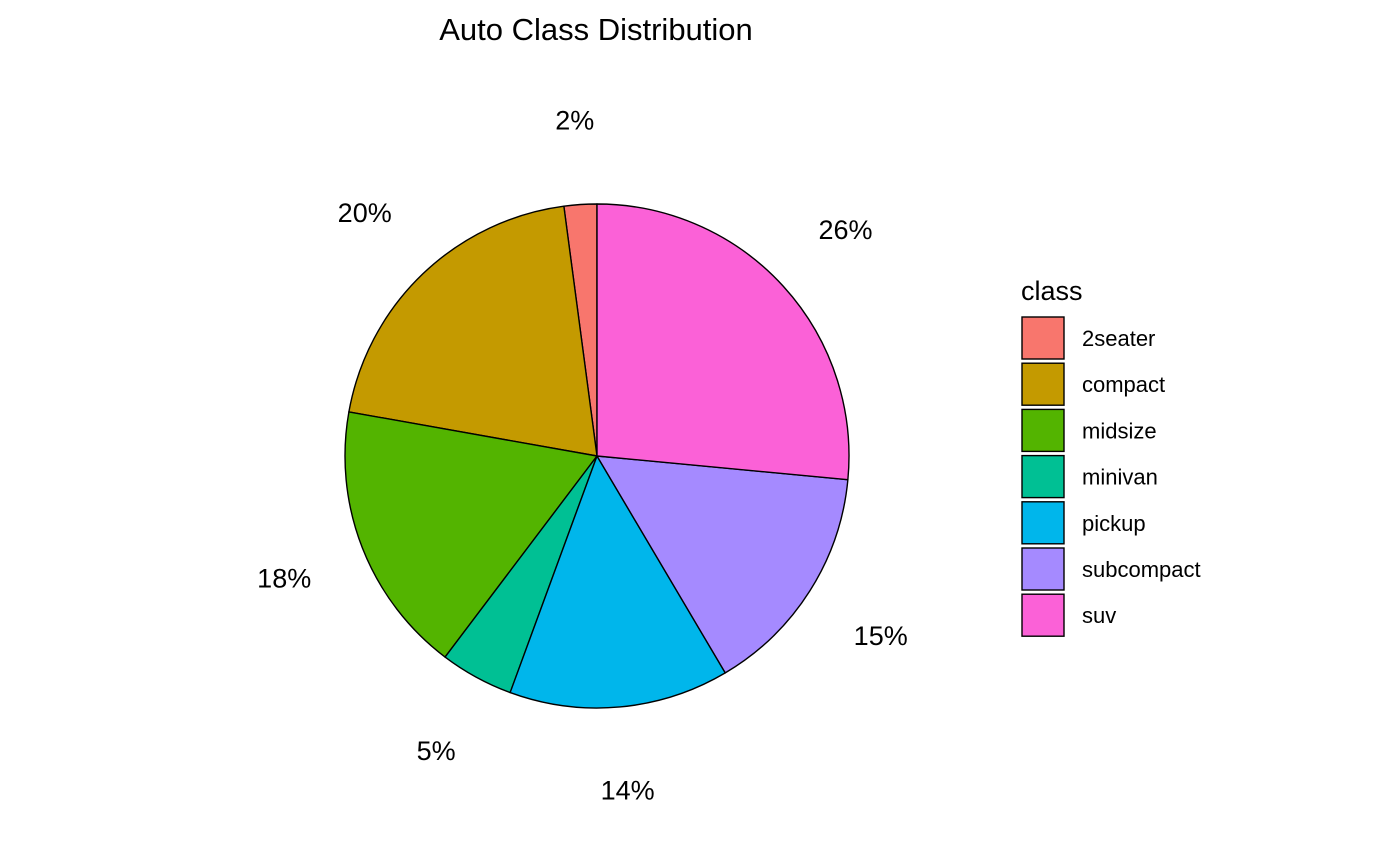  Describe the element at coordinates (471, 534) in the screenshot. I see `pie-slice-midsize` at that location.